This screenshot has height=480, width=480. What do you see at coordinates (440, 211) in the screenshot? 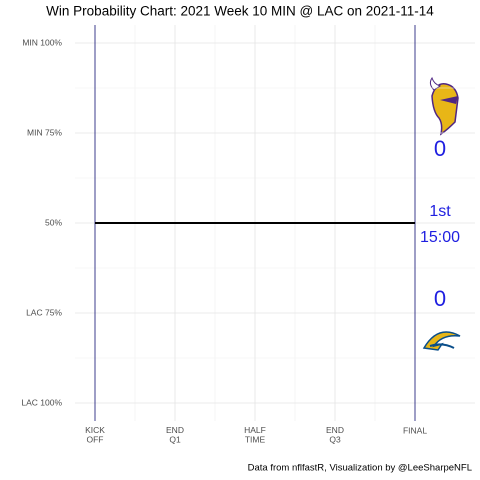
I see `annotation: 1st` at bounding box center [440, 211].